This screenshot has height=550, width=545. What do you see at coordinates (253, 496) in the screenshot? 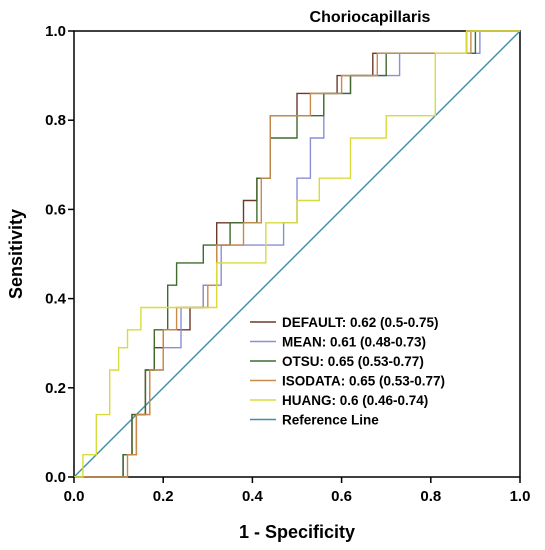
I see `x-tick-label: 0.4` at bounding box center [253, 496].